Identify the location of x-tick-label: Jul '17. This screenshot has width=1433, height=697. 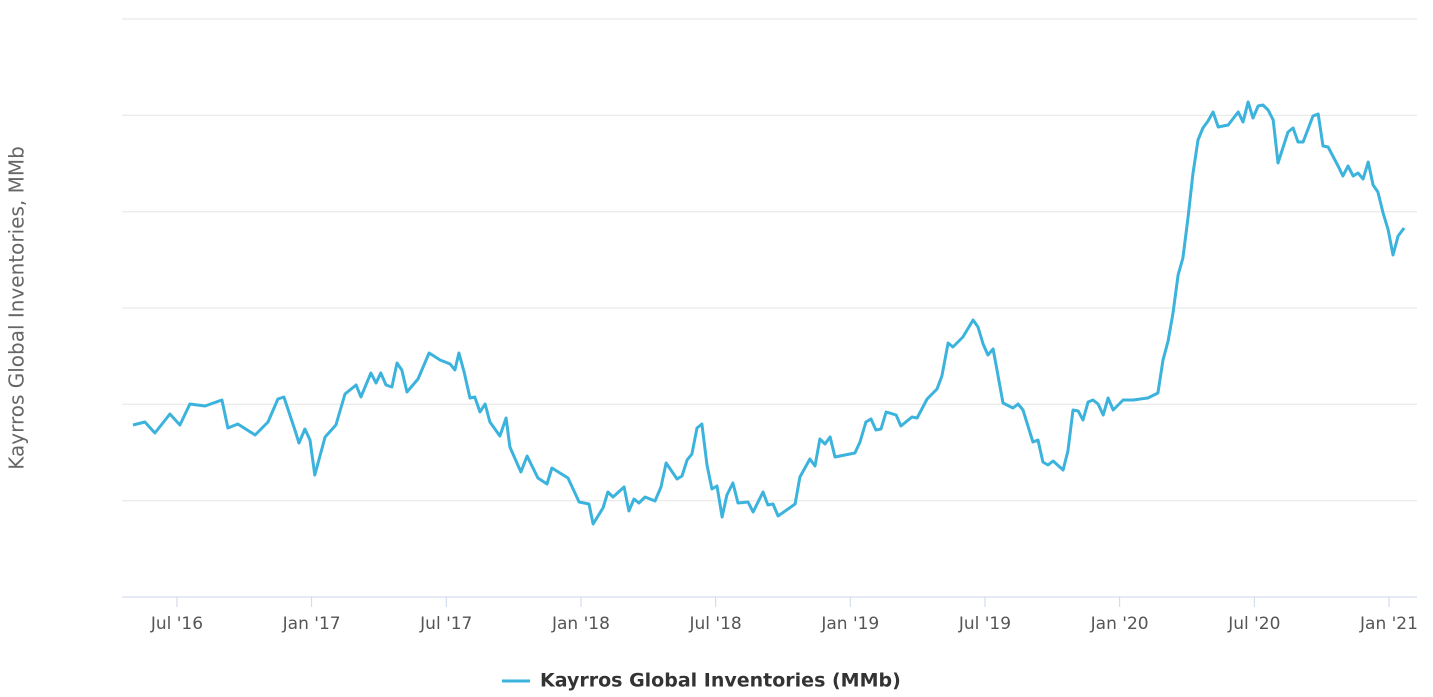
(445, 624).